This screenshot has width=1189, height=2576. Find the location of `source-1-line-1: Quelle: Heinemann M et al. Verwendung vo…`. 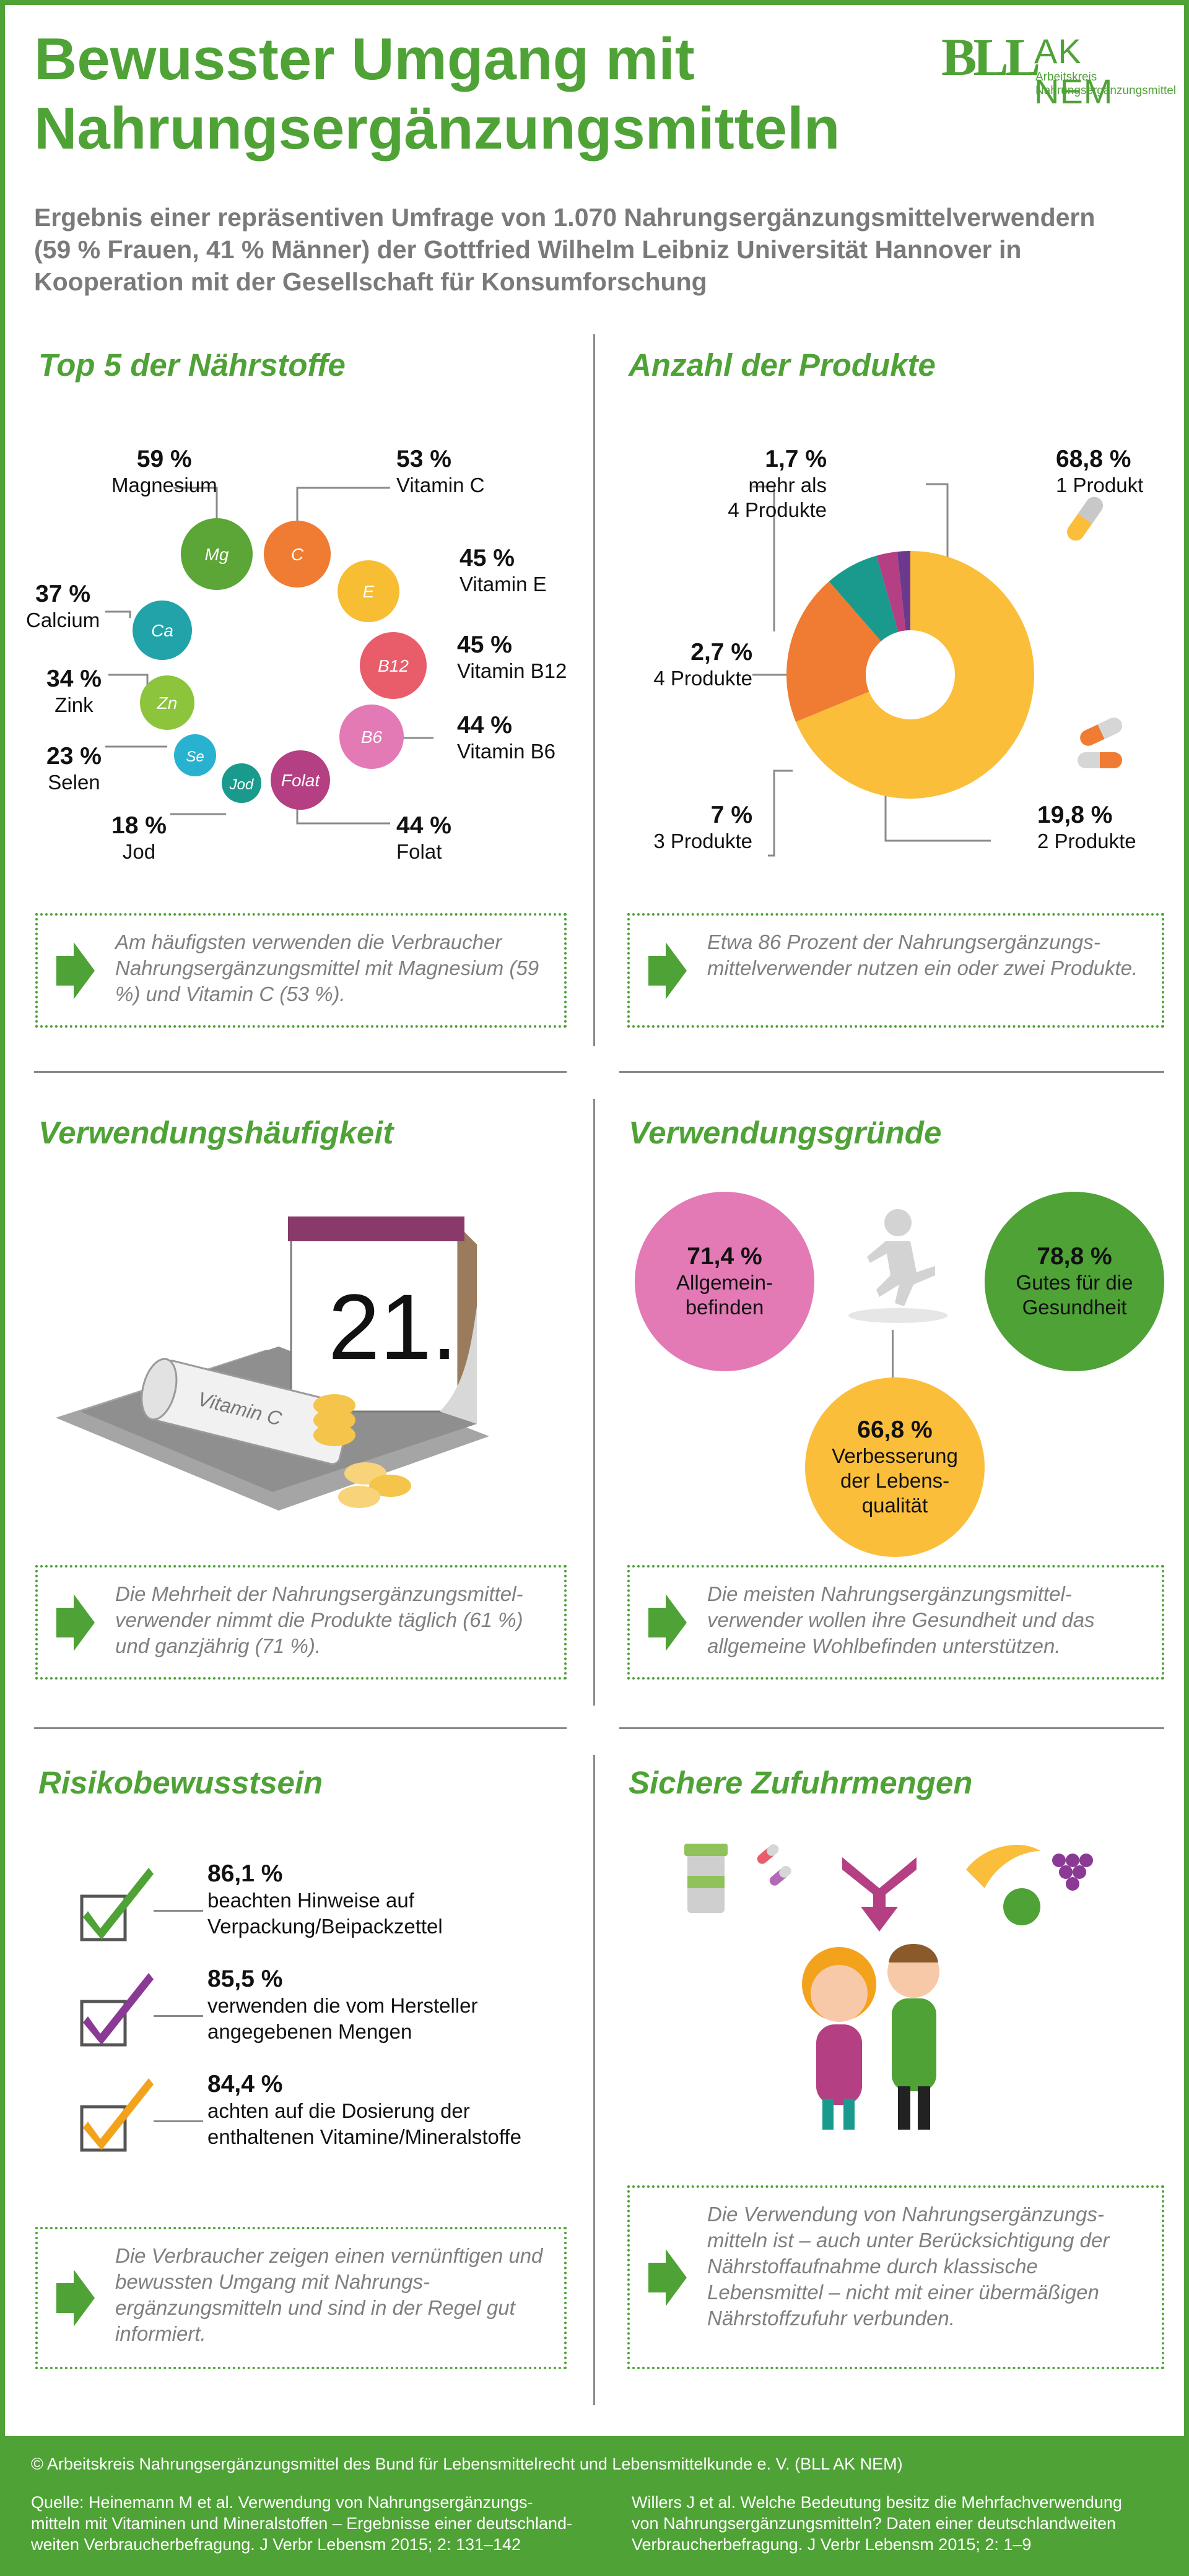

source-1-line-1: Quelle: Heinemann M et al. Verwendung vo… is located at coordinates (282, 2502).